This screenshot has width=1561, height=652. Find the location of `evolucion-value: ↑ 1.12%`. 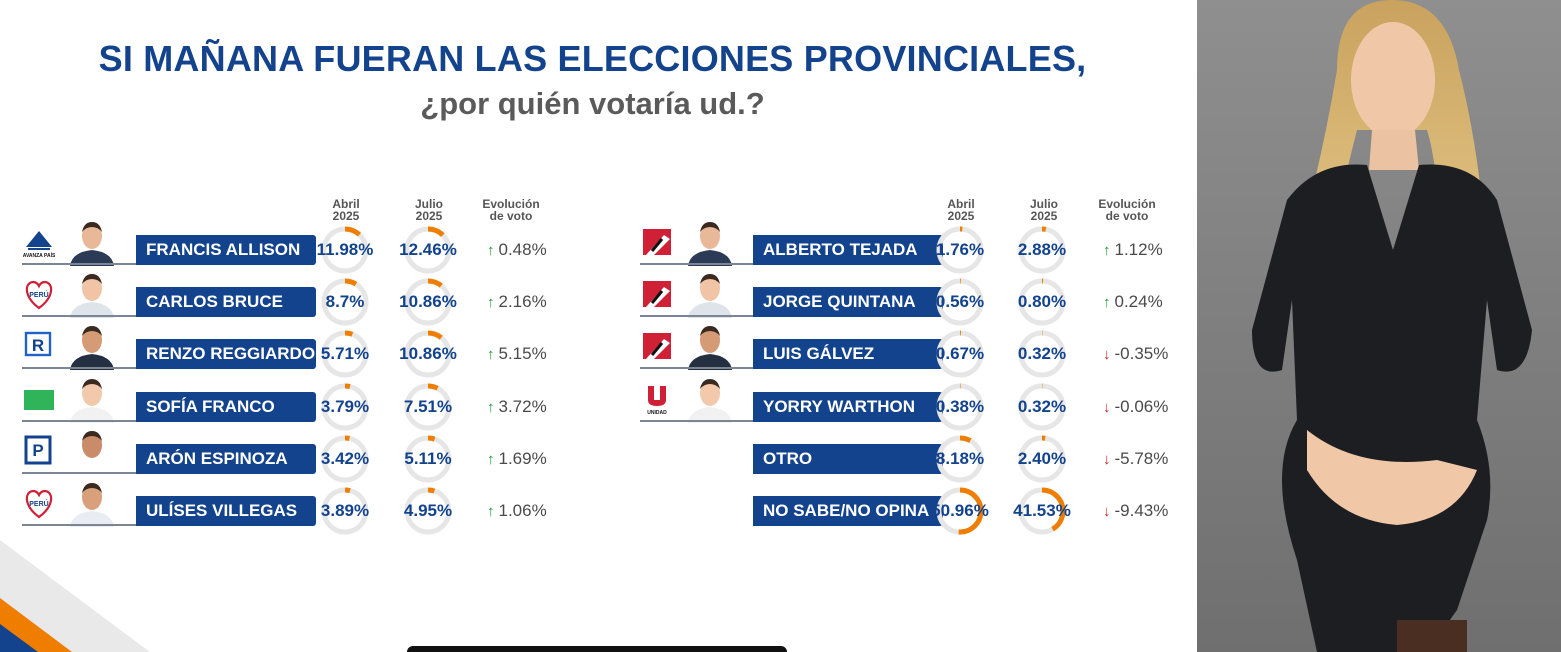

evolucion-value: ↑ 1.12% is located at coordinates (1133, 250).